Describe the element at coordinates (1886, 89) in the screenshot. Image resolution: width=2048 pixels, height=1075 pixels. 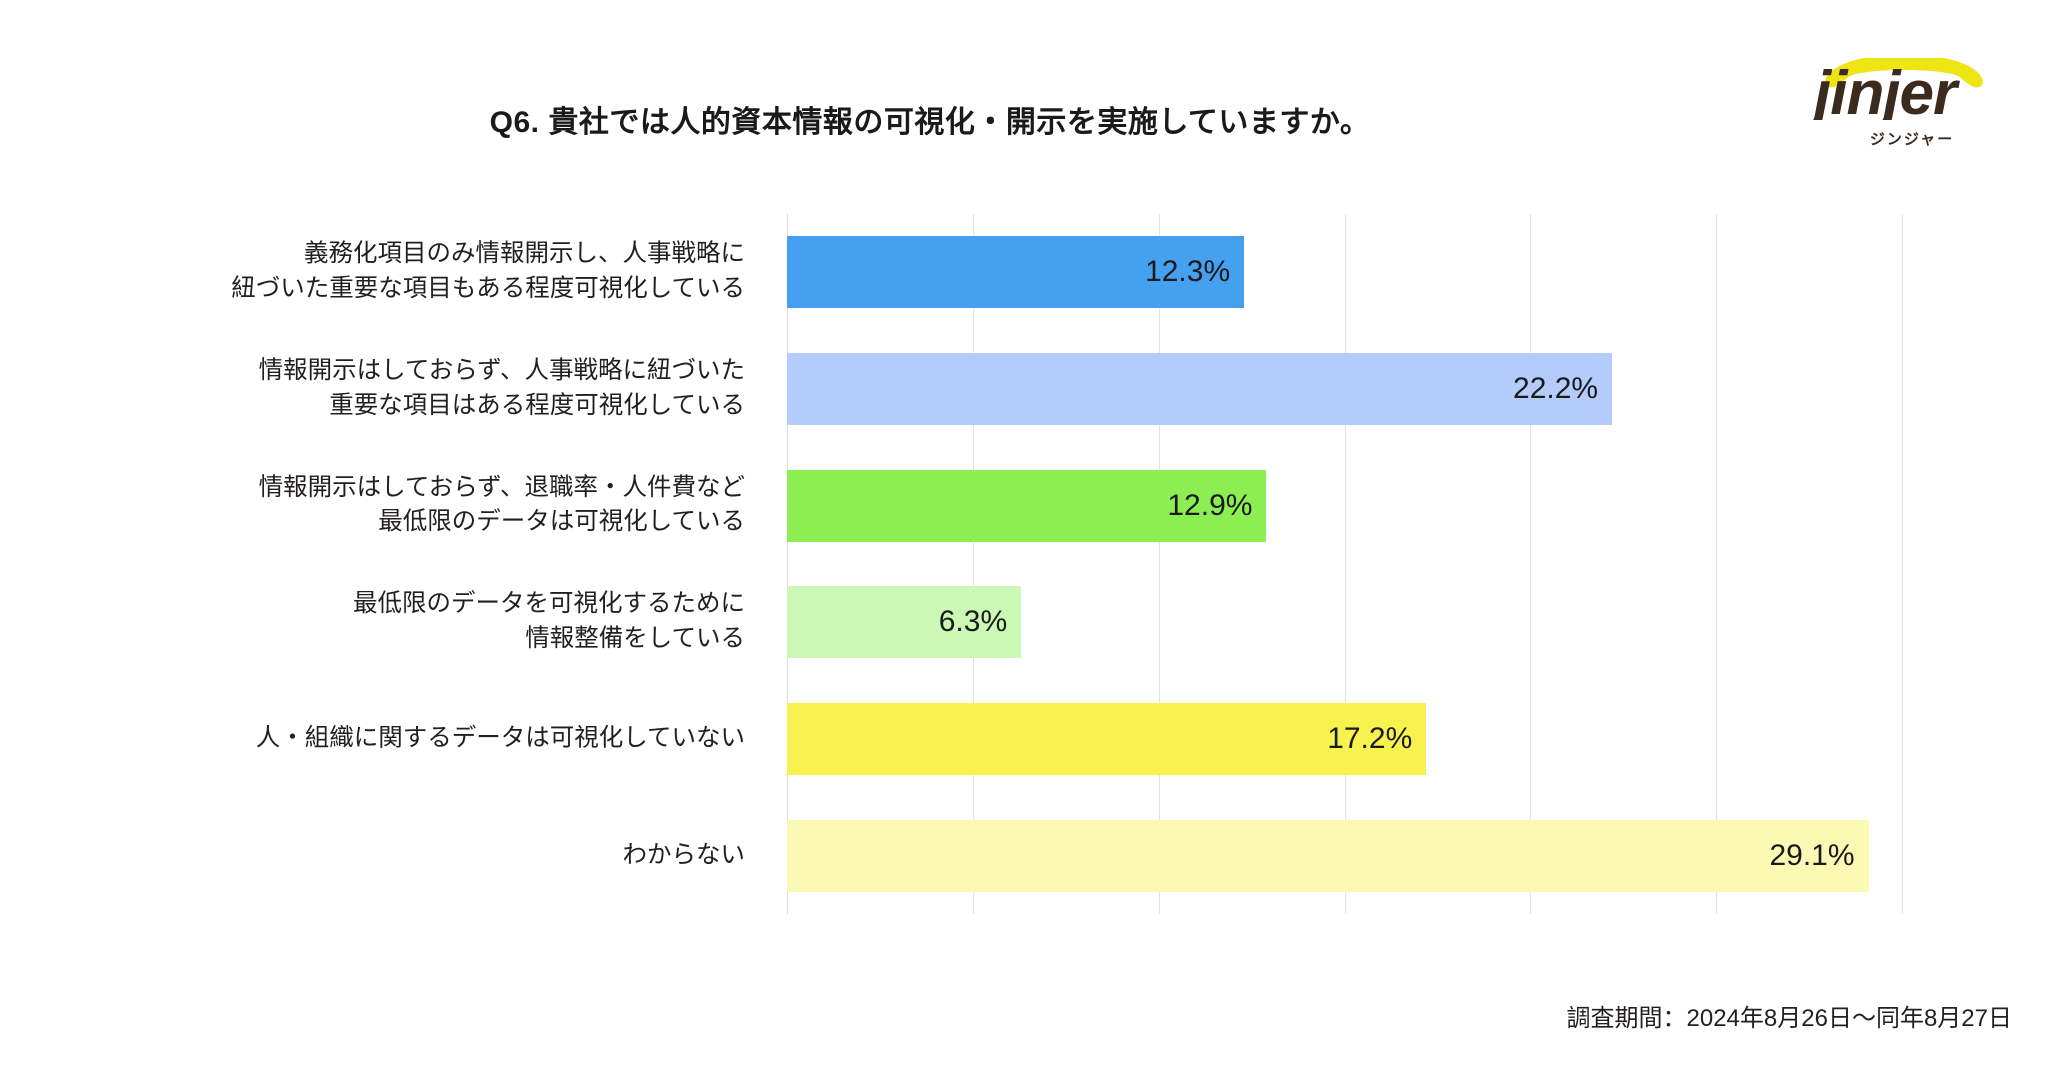
I see `svg-text: jinjer` at that location.